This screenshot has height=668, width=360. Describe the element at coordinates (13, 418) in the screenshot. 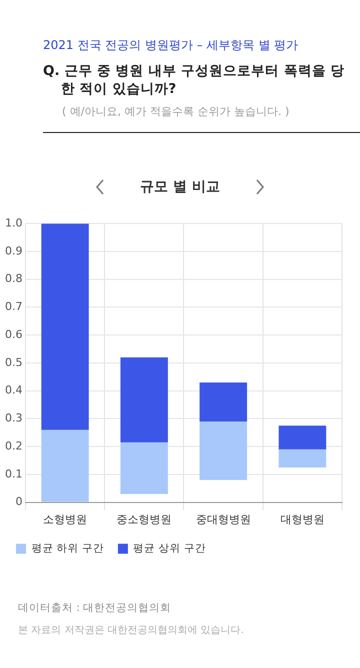

I see `y-tick-label: 0.3` at that location.